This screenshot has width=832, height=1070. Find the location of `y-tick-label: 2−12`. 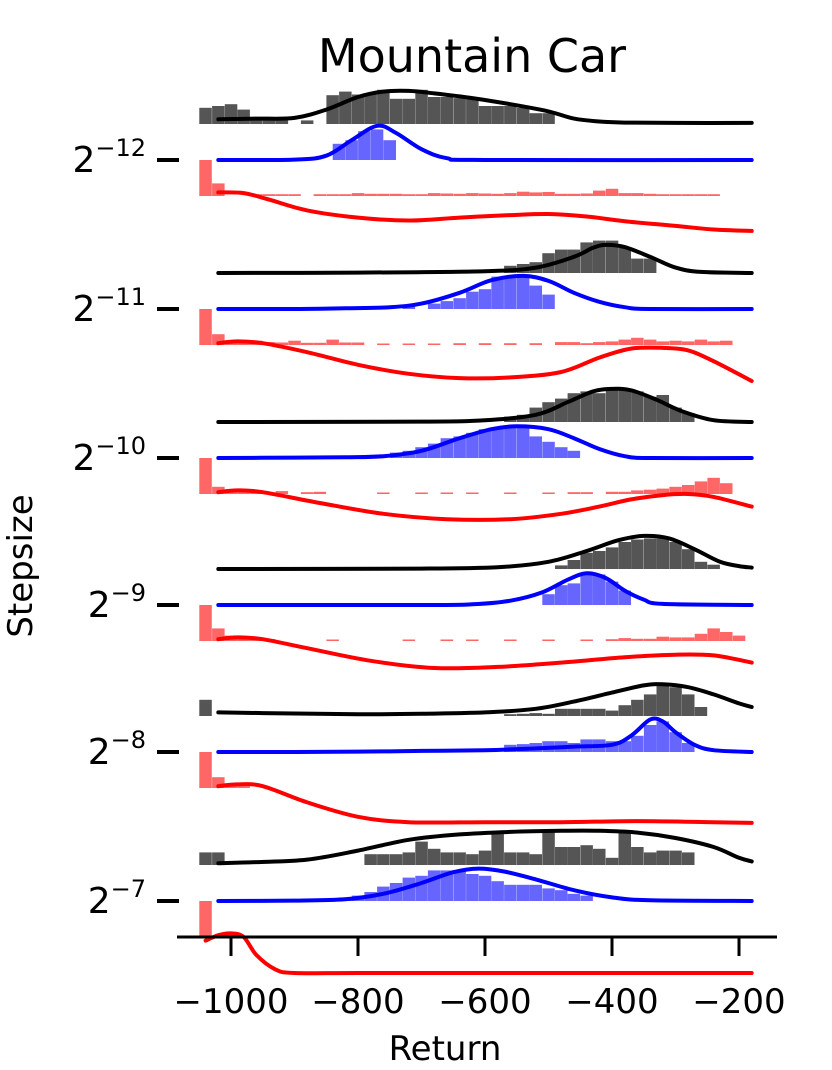

y-tick-label: 2−12 is located at coordinates (109, 157).